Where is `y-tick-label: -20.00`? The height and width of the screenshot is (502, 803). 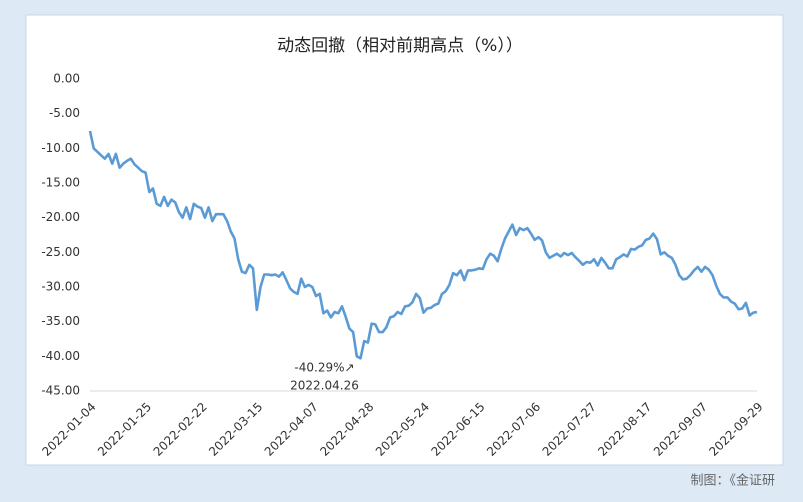 y-tick-label: -20.00 is located at coordinates (60, 217).